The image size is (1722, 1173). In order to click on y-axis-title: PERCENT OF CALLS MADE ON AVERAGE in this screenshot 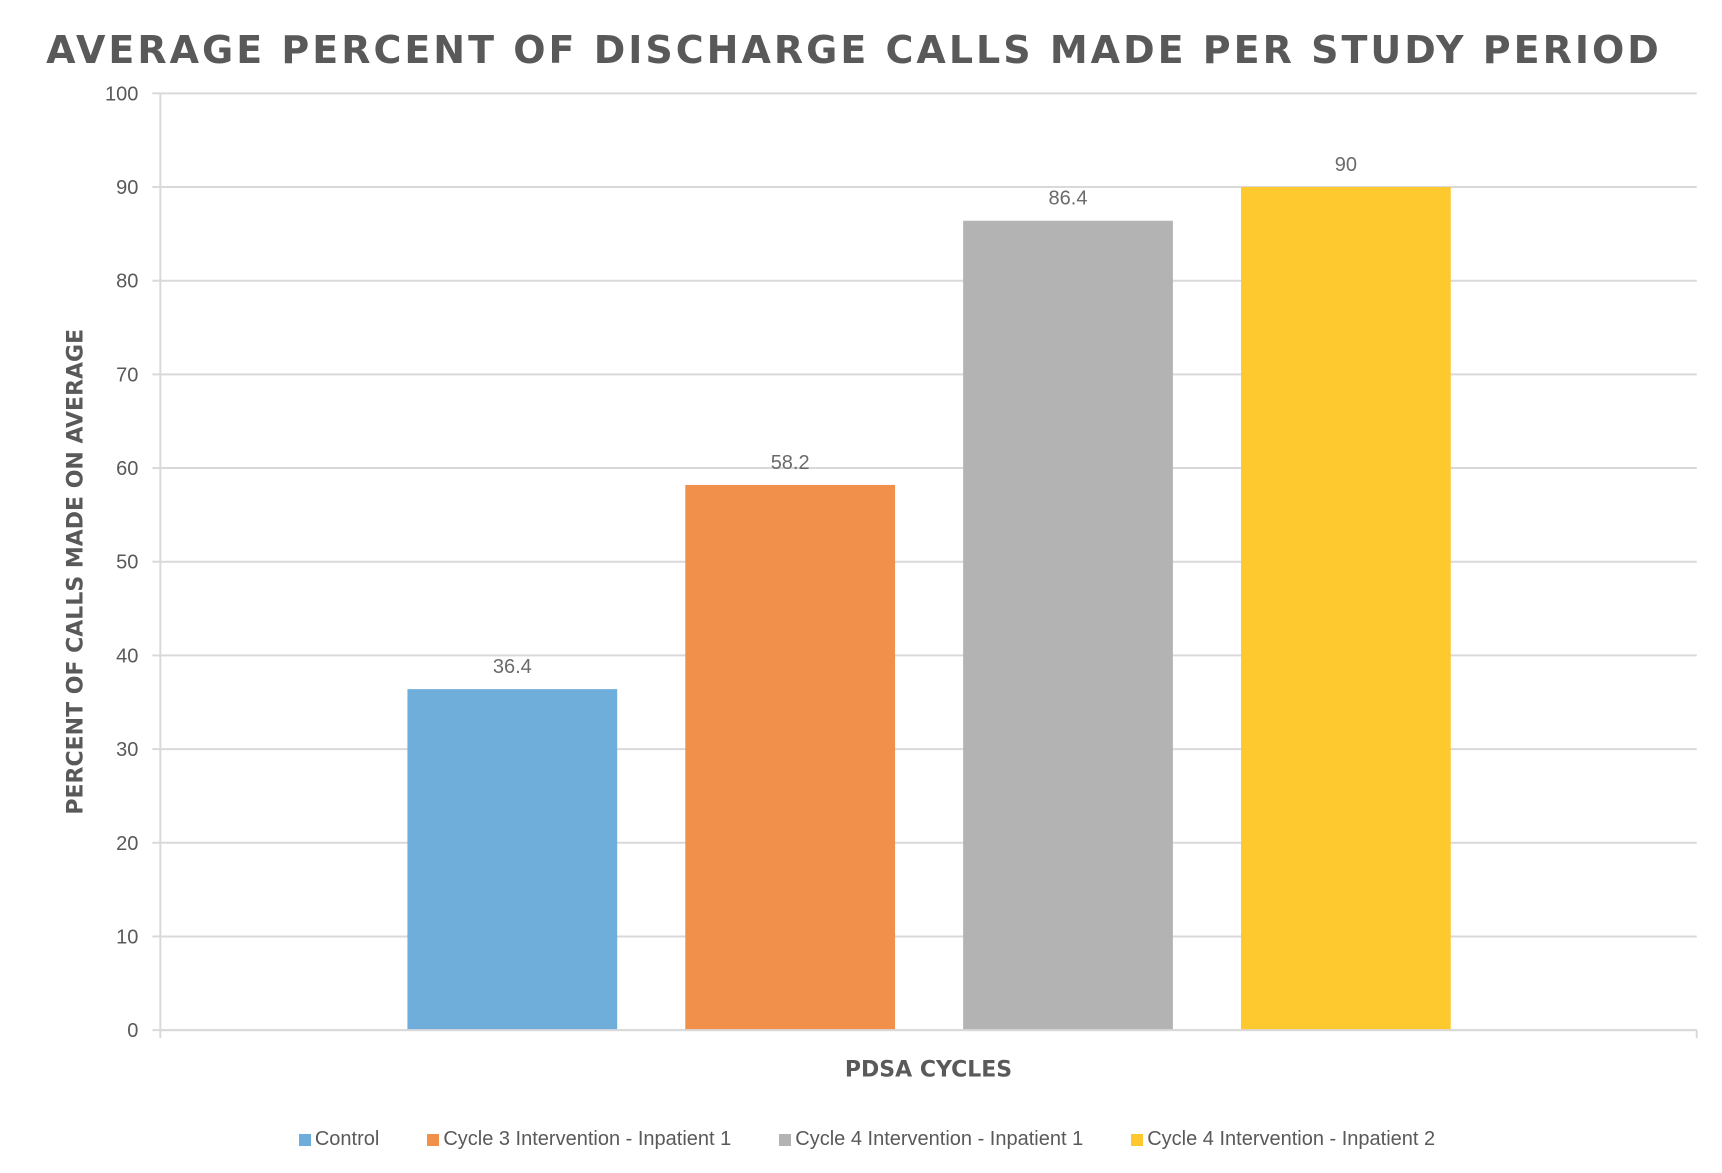, I will do `click(75, 572)`.